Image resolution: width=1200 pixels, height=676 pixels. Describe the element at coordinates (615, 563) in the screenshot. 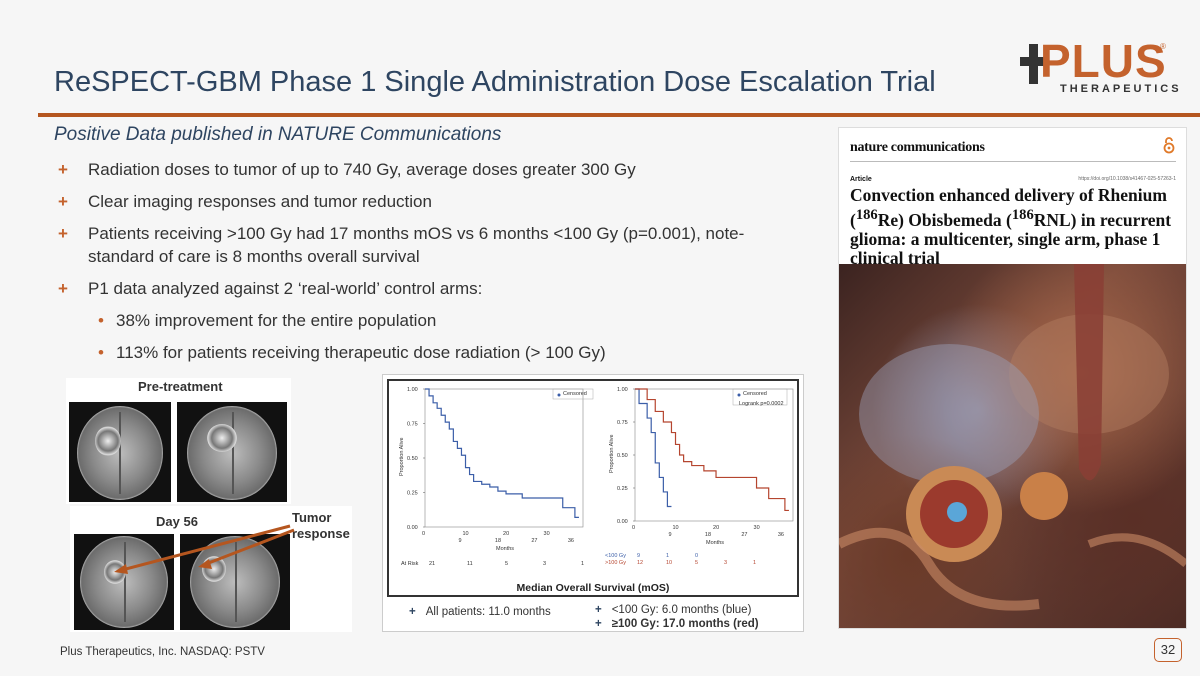

I see `at-risk-group-high: >100 Gy` at that location.